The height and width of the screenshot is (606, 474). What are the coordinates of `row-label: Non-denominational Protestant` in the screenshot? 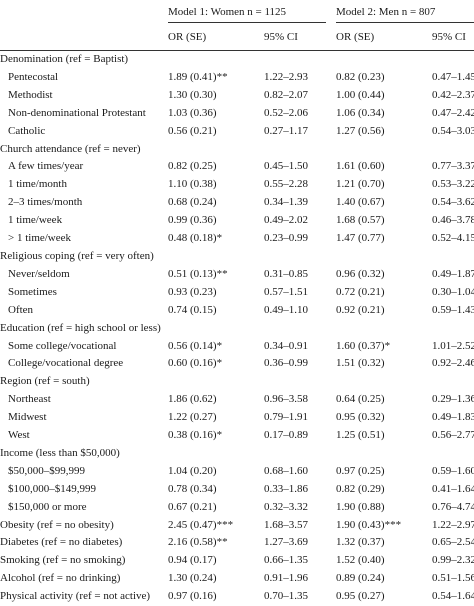 It's located at (77, 112).